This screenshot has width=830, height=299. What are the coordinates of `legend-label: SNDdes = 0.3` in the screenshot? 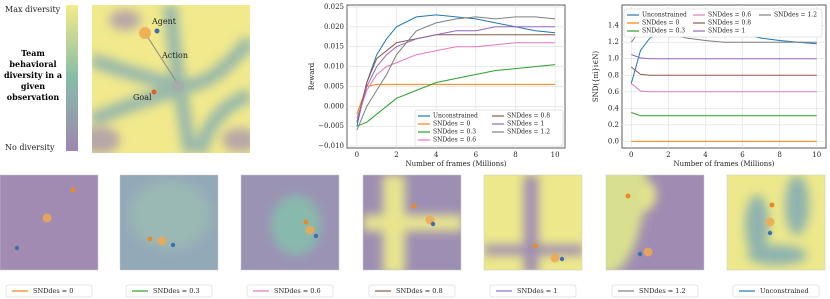 It's located at (663, 31).